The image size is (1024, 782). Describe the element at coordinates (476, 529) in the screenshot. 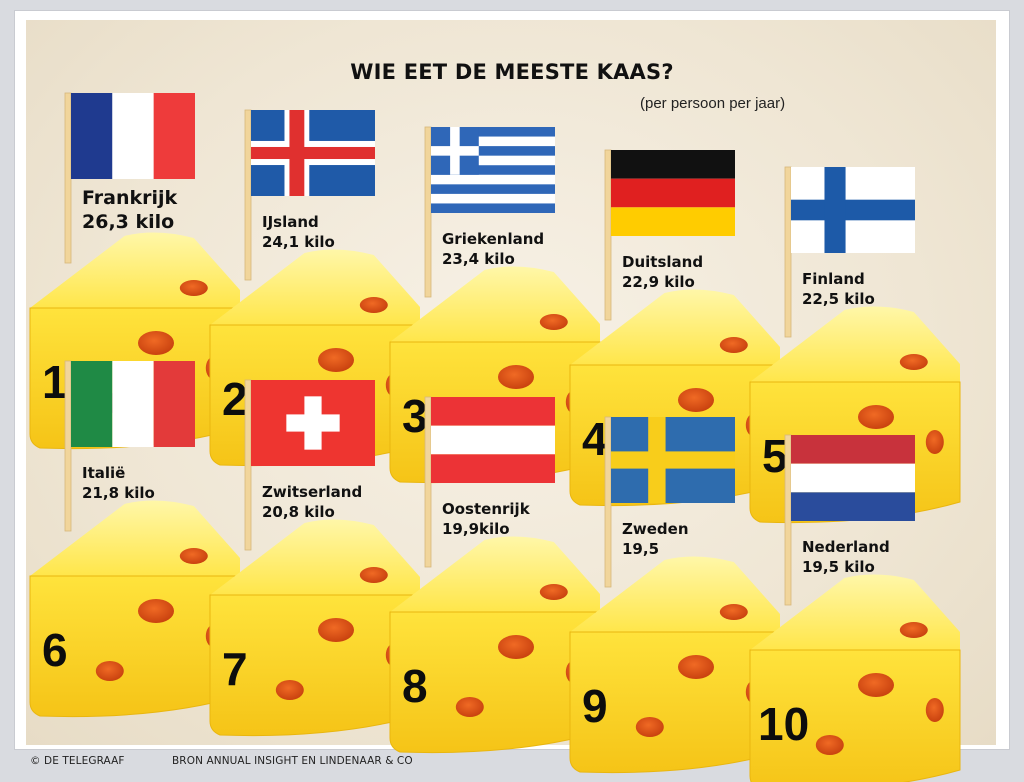

I see `value-label: 19,9kilo` at that location.